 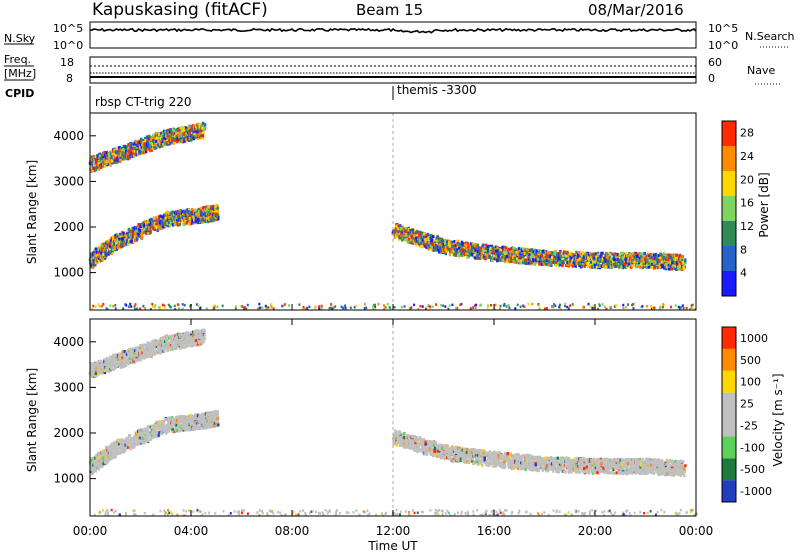 I want to click on power-ylabel: Slant Range [km], so click(x=32, y=212).